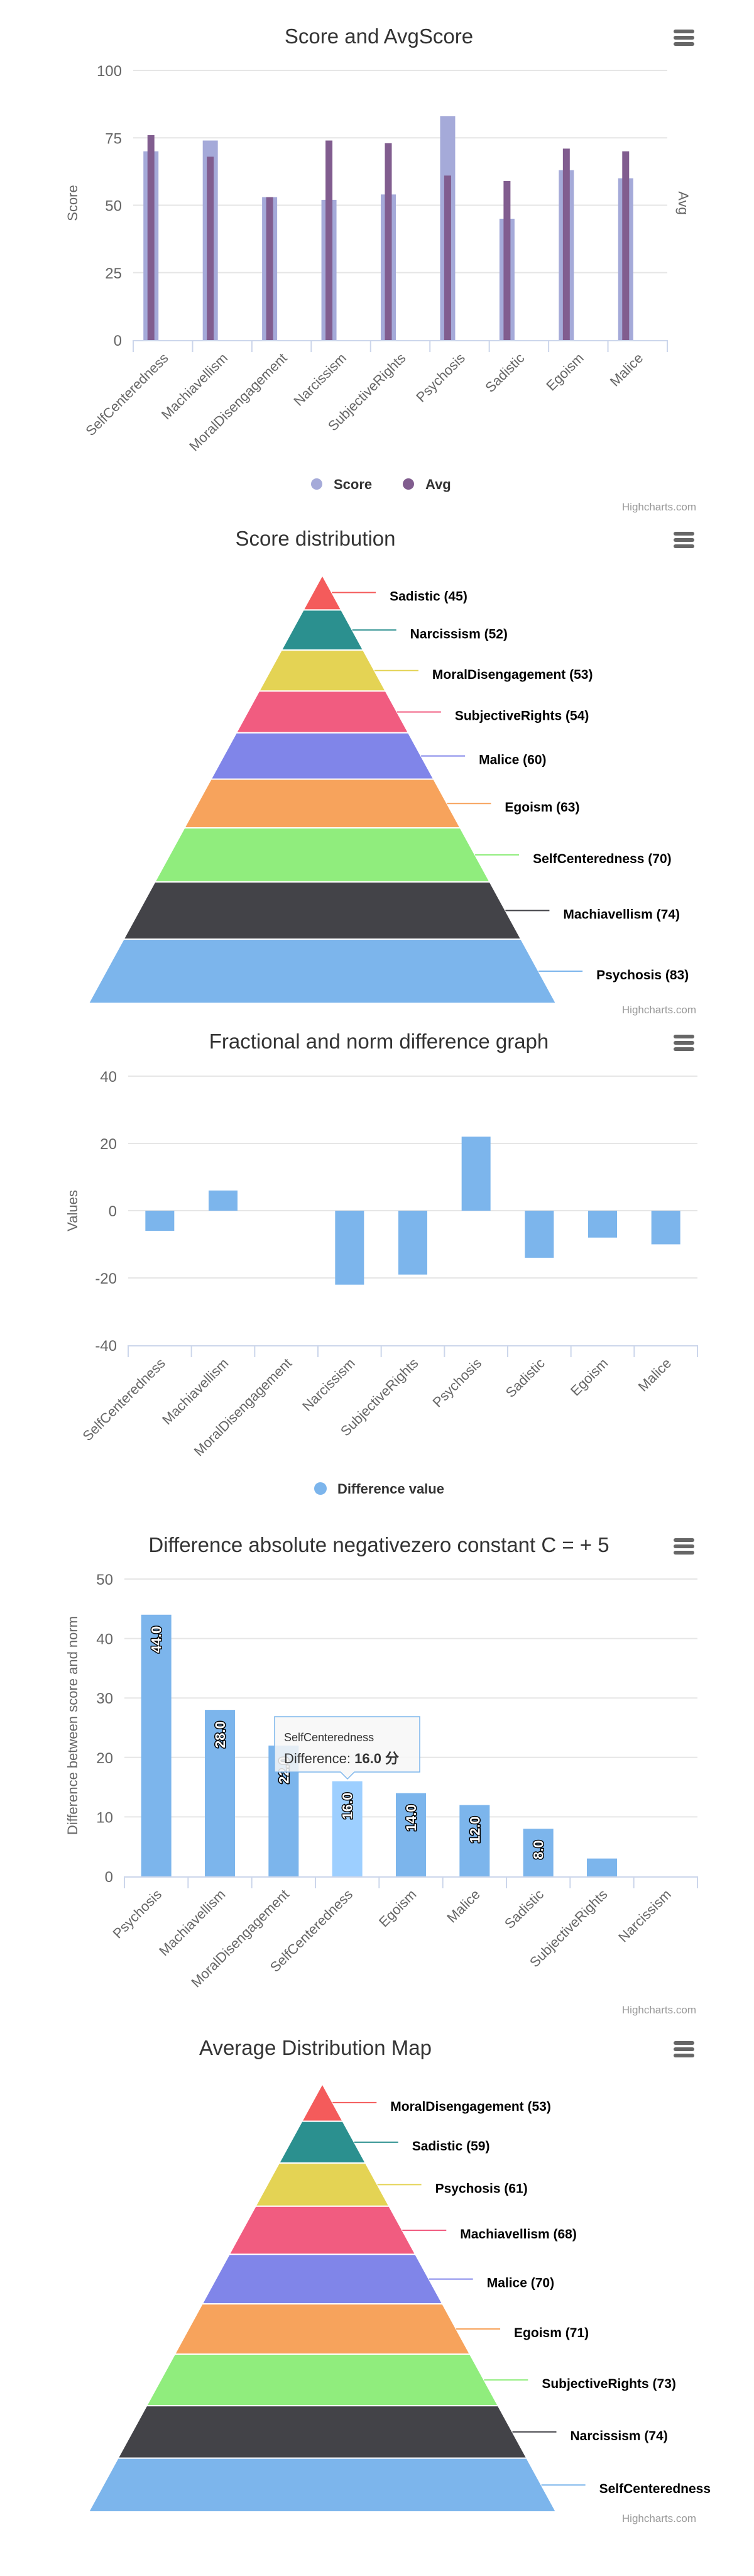 This screenshot has width=754, height=2576. I want to click on pyramid-segment: Malice (60), so click(378, 756).